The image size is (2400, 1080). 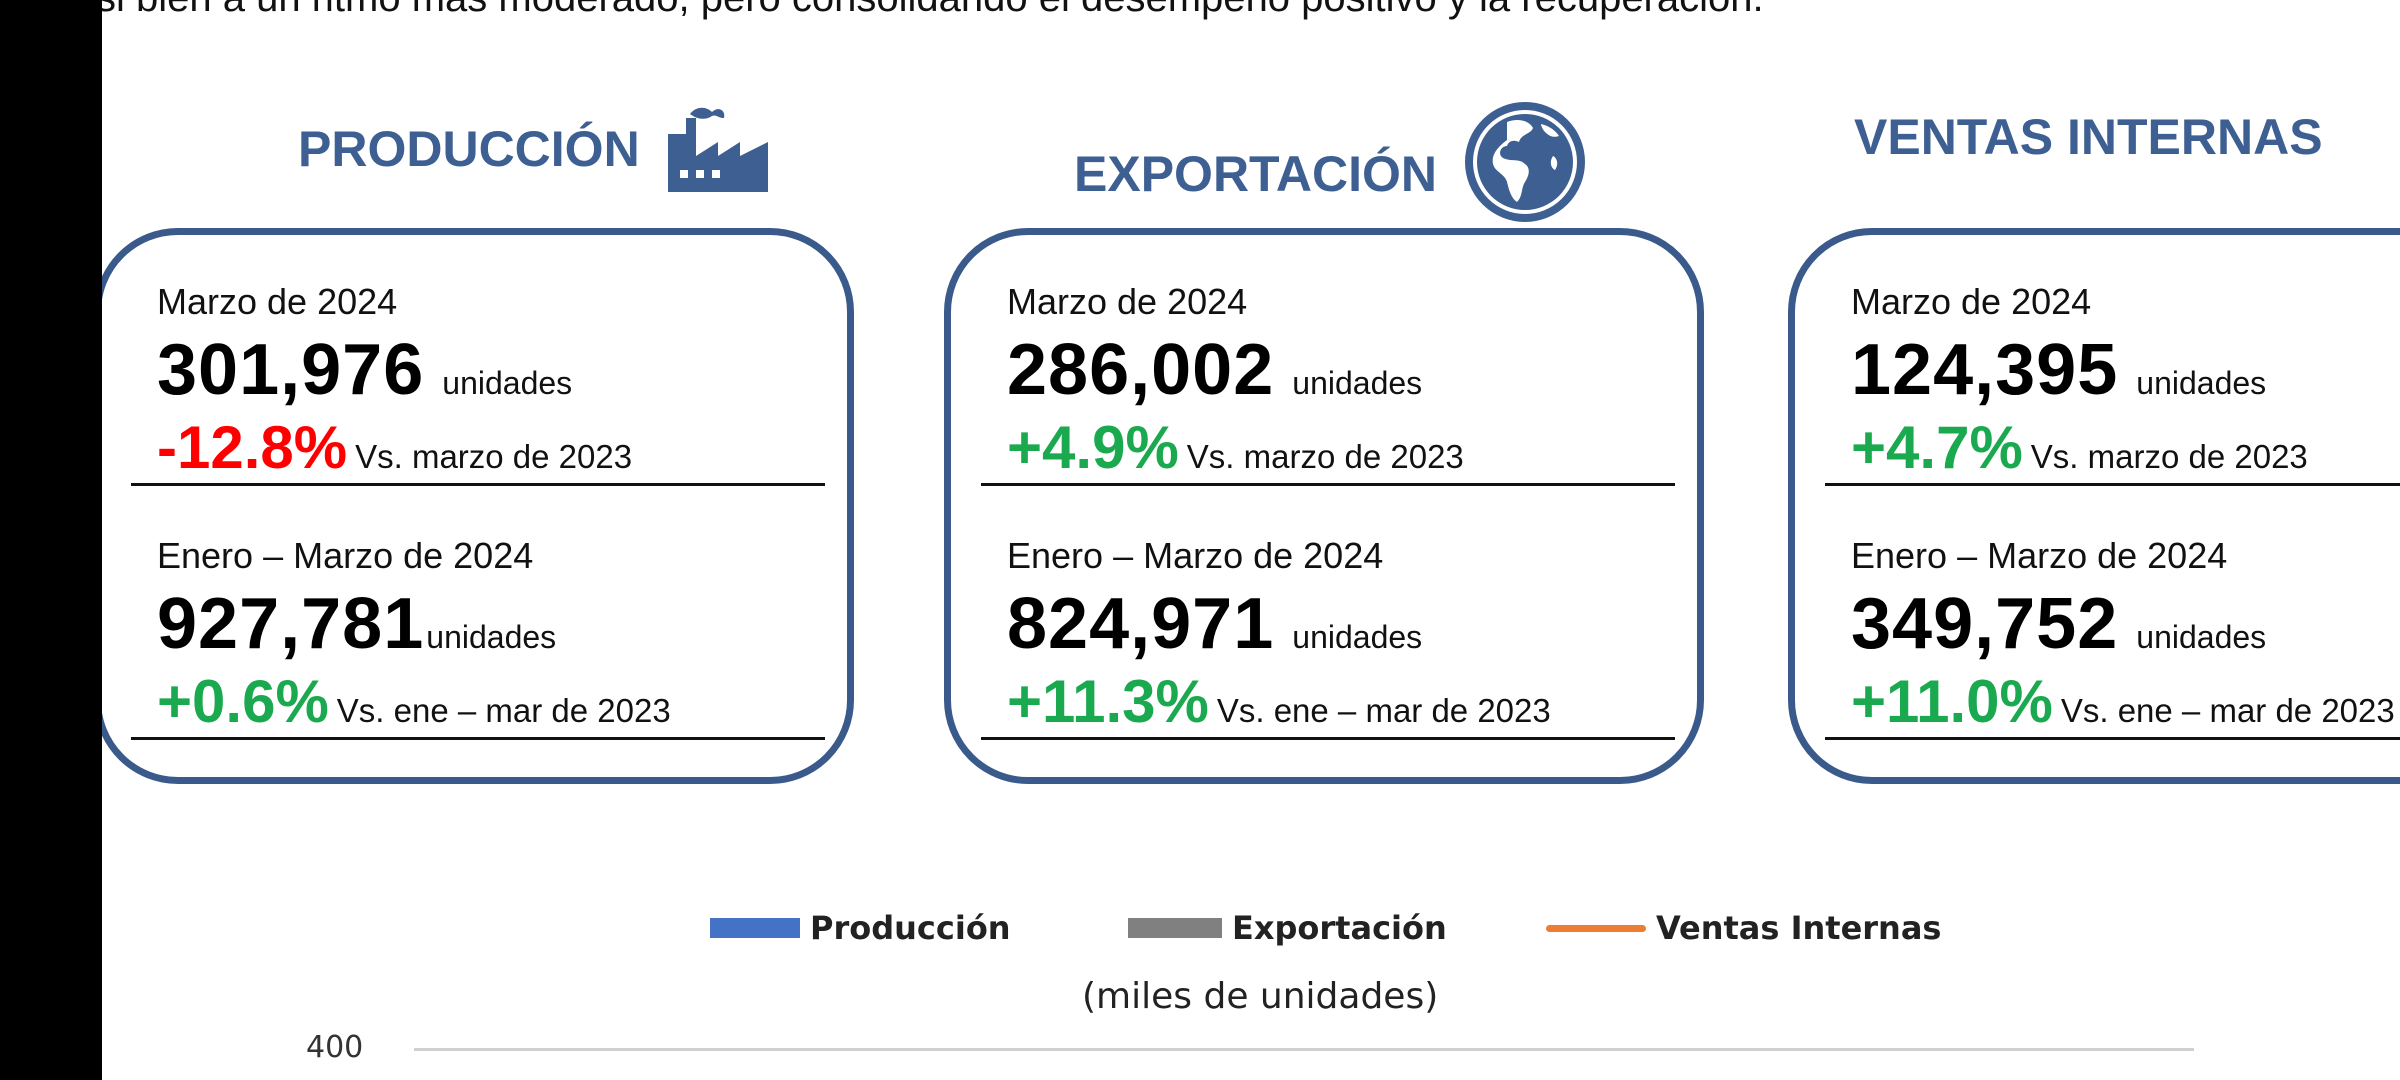 I want to click on globe-icon, so click(x=1525, y=162).